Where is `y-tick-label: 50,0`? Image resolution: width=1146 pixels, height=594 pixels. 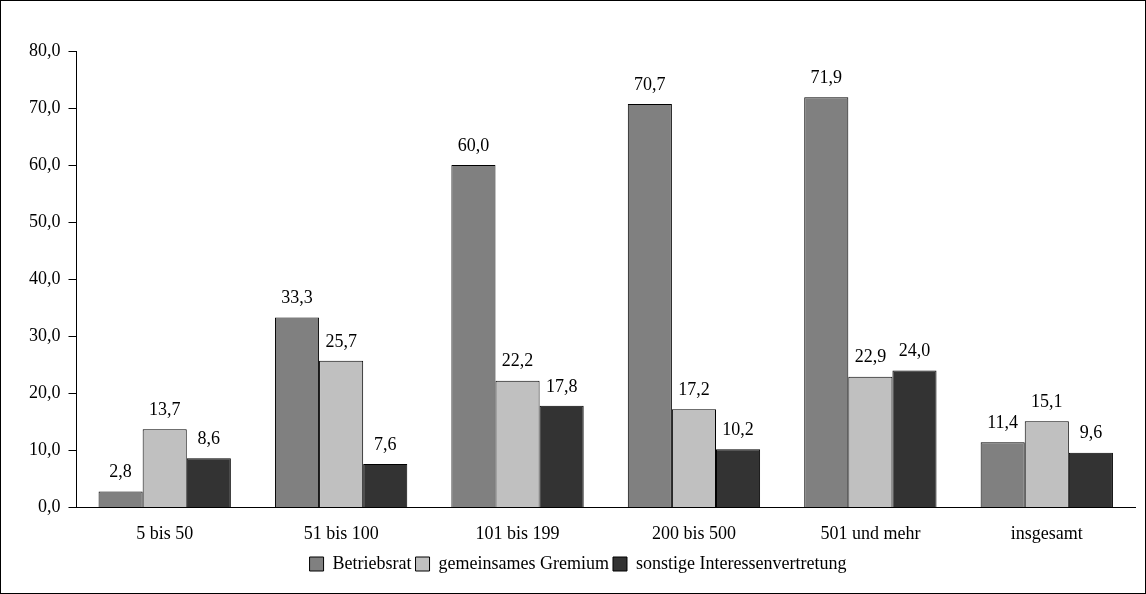 y-tick-label: 50,0 is located at coordinates (45, 220).